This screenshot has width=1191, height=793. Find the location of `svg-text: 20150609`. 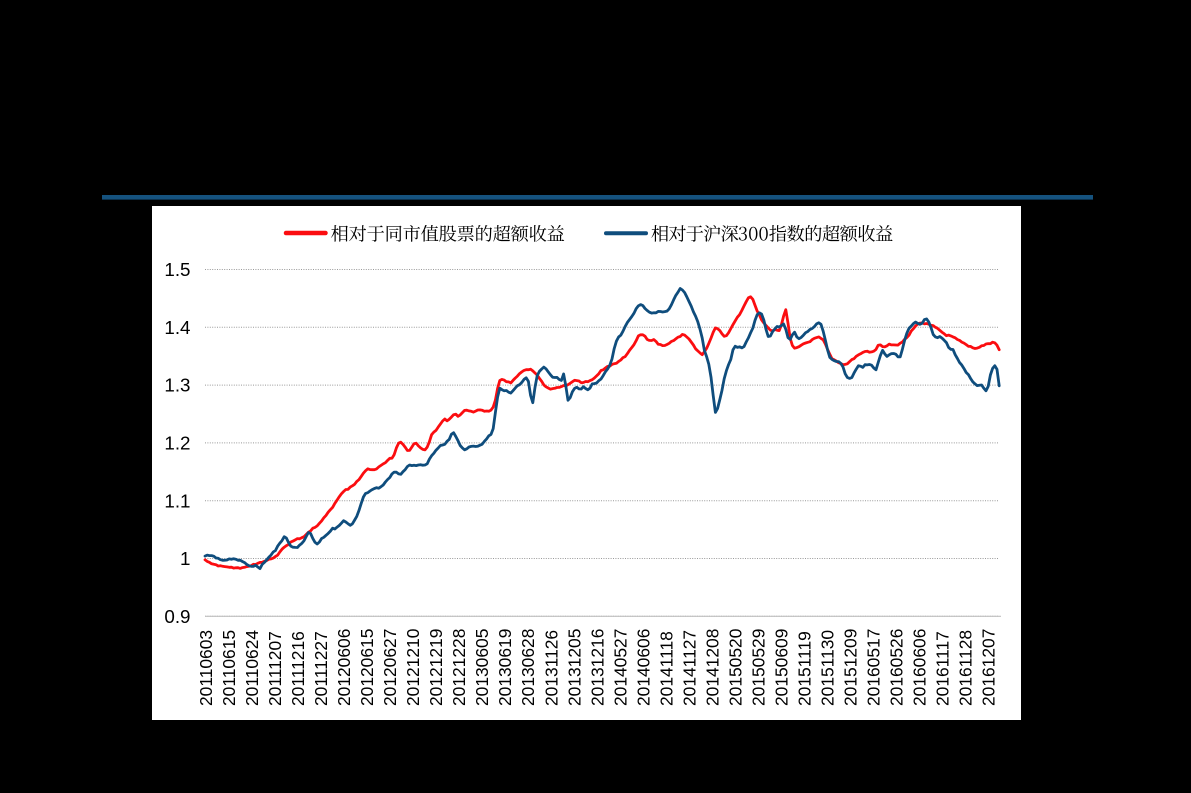

svg-text: 20150609 is located at coordinates (781, 667).